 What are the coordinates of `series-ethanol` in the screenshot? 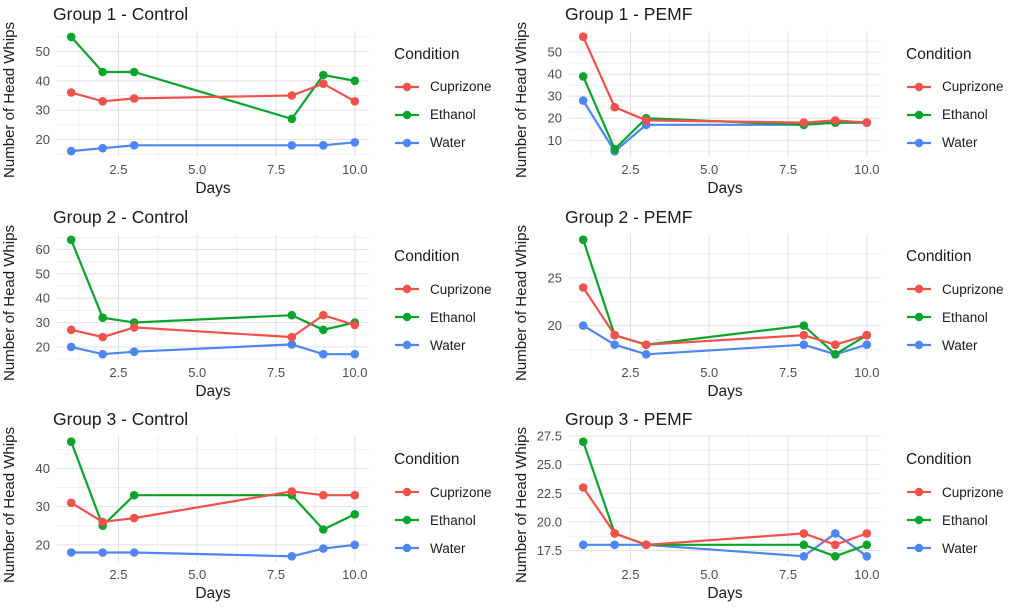 It's located at (213, 78).